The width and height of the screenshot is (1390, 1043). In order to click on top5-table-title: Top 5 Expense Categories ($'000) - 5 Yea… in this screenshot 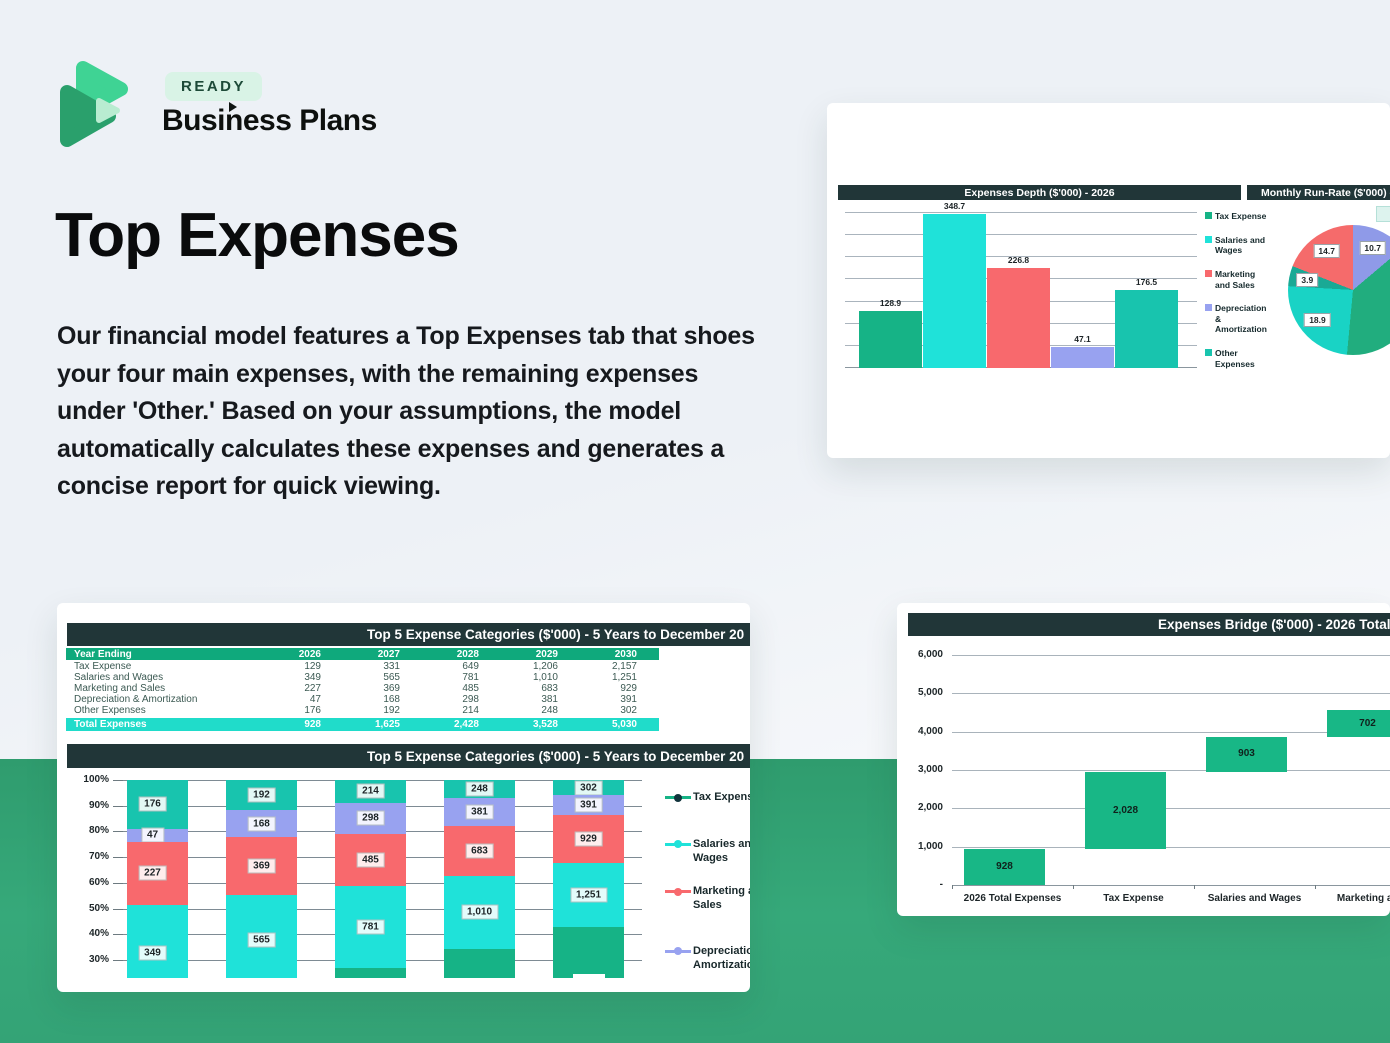, I will do `click(408, 634)`.